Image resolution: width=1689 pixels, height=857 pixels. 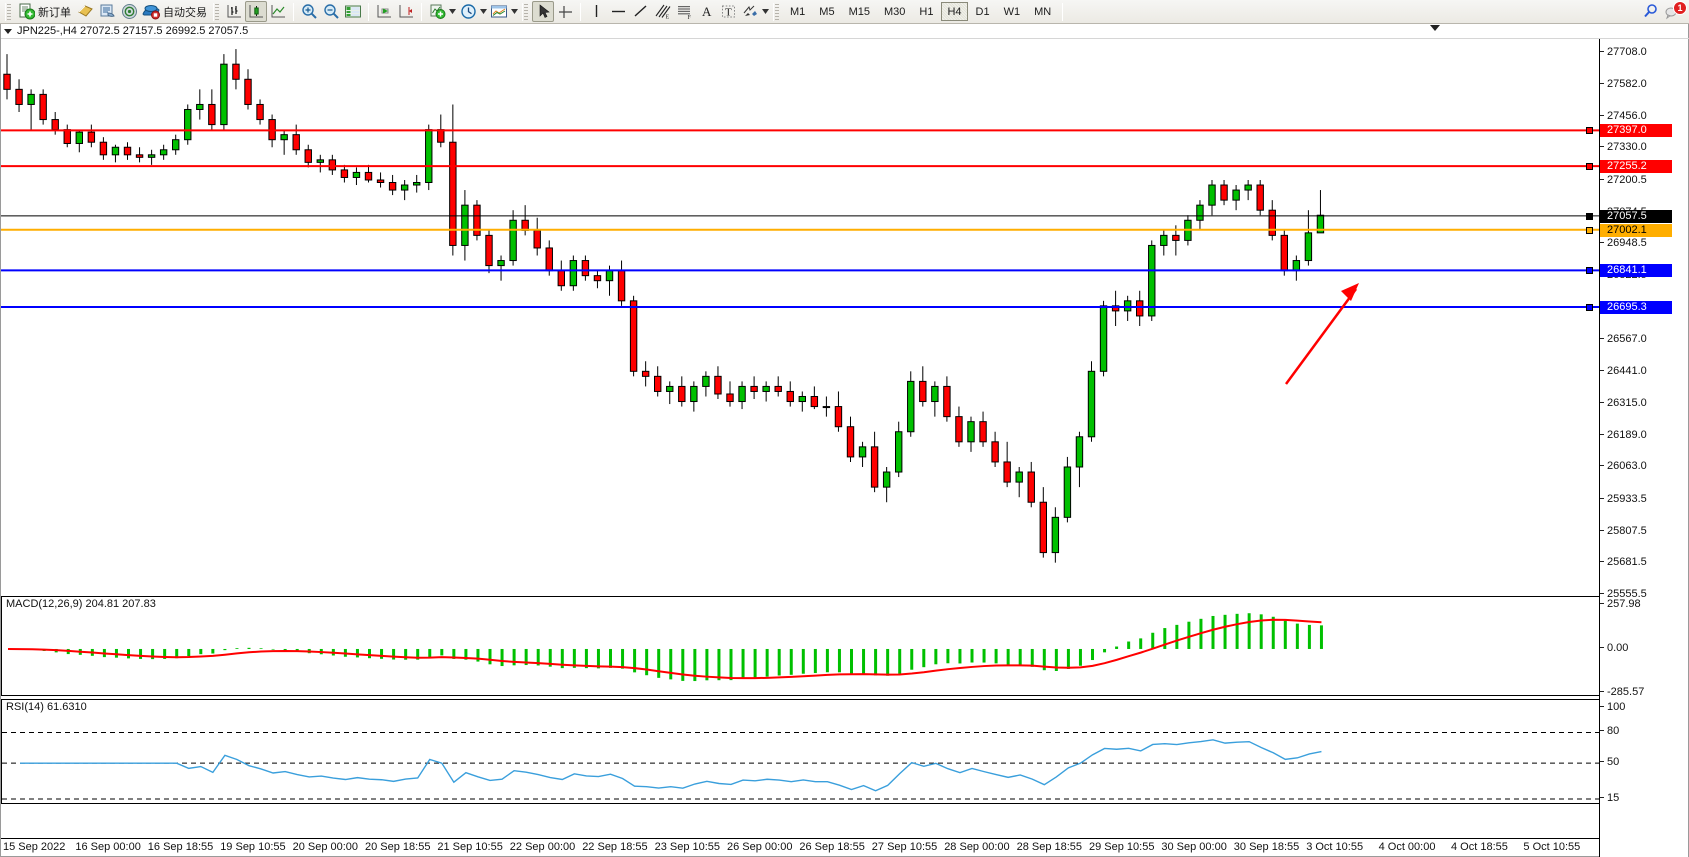 What do you see at coordinates (565, 11) in the screenshot?
I see `crosshair-icon` at bounding box center [565, 11].